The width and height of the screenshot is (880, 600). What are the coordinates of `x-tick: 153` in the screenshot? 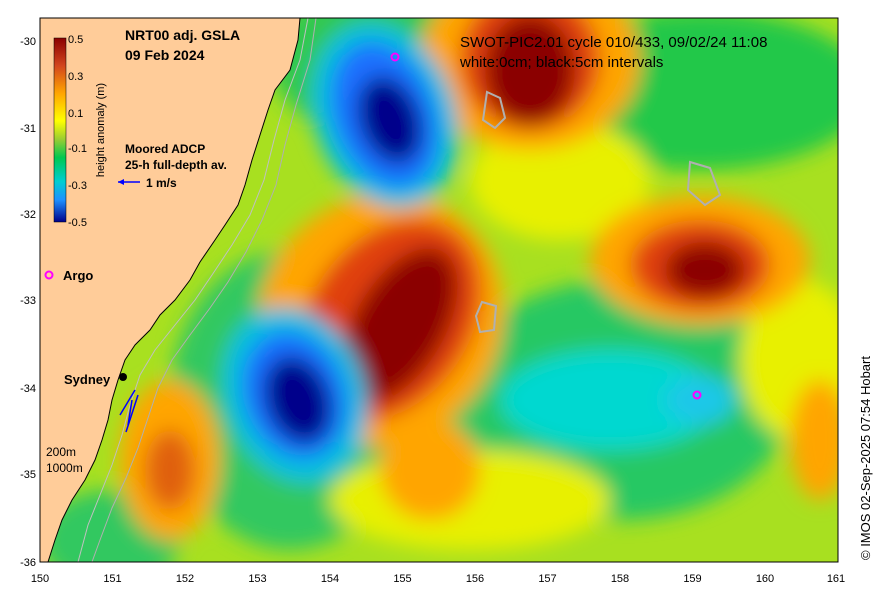 It's located at (257, 579).